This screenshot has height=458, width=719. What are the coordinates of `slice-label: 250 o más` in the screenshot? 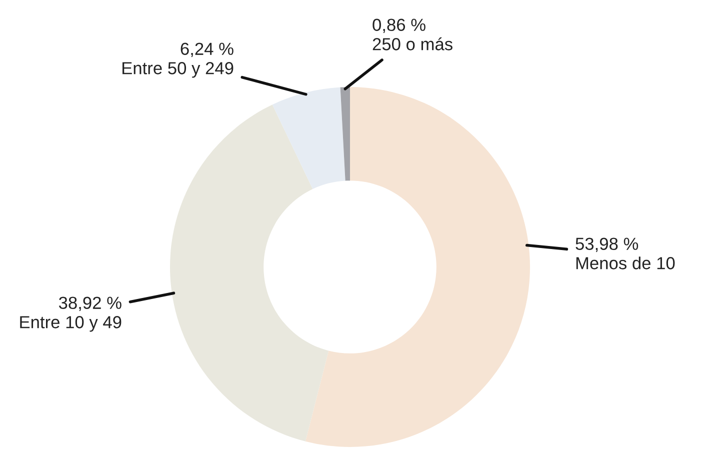 It's located at (412, 43).